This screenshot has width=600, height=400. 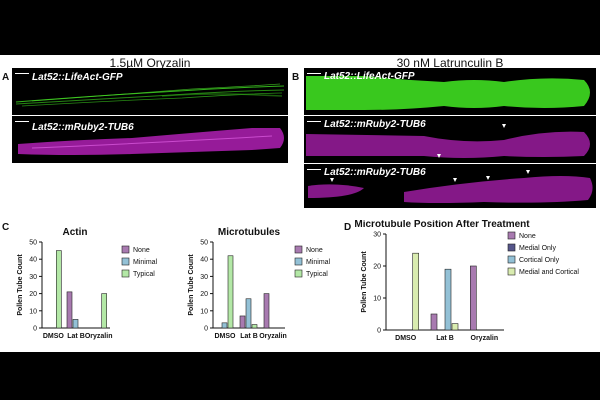 I want to click on chart-title: Actin, so click(x=75, y=232).